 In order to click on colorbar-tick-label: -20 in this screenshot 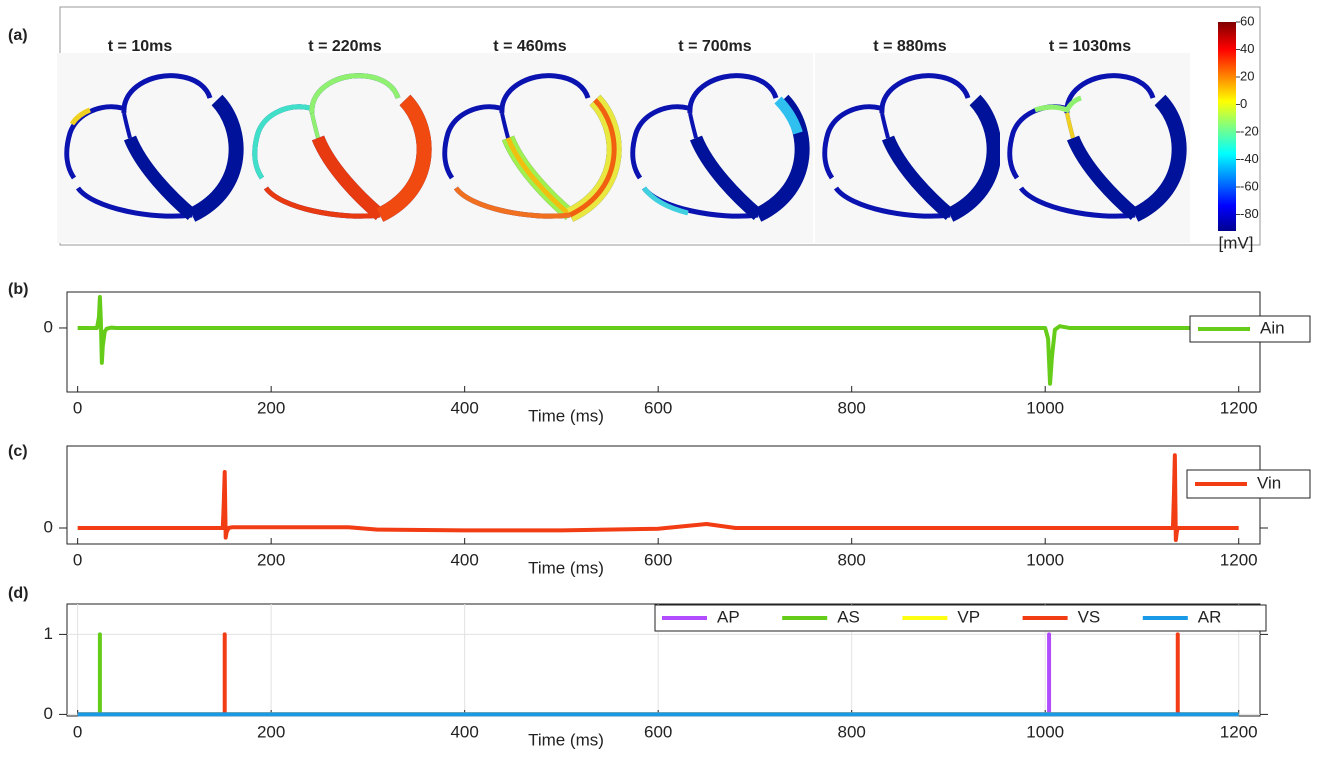, I will do `click(1249, 130)`.